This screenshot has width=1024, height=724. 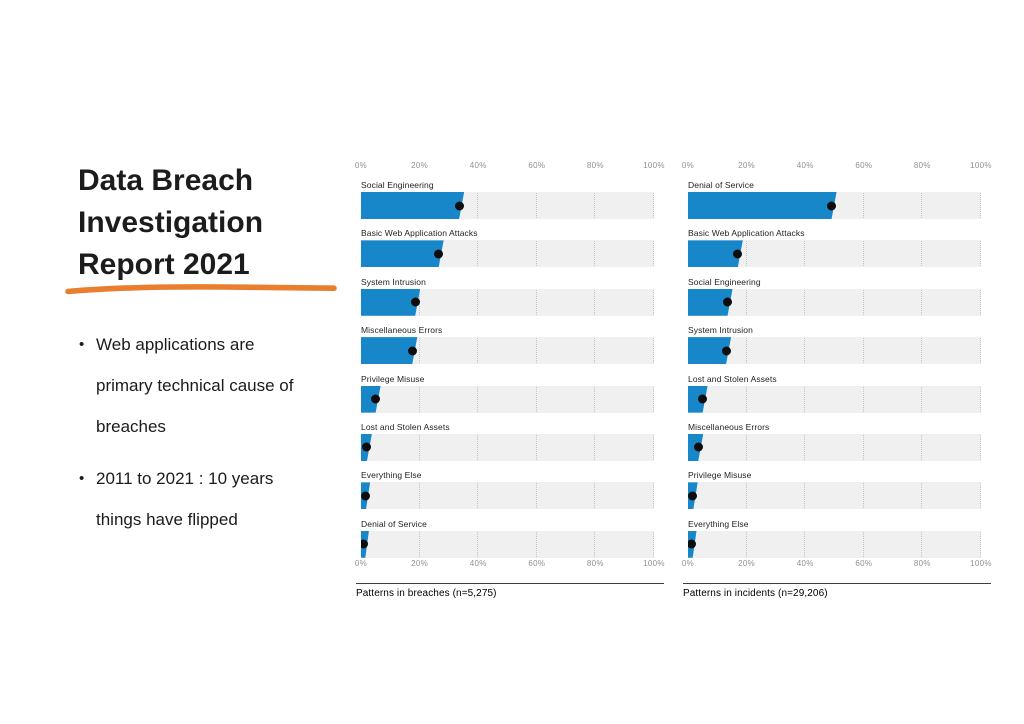 I want to click on title-line-2: Investigation, so click(x=171, y=223).